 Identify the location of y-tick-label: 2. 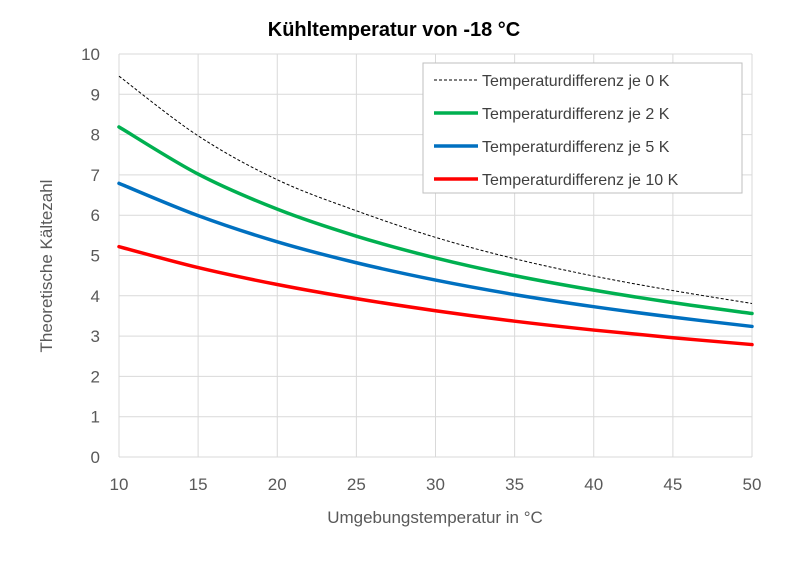
(95, 376).